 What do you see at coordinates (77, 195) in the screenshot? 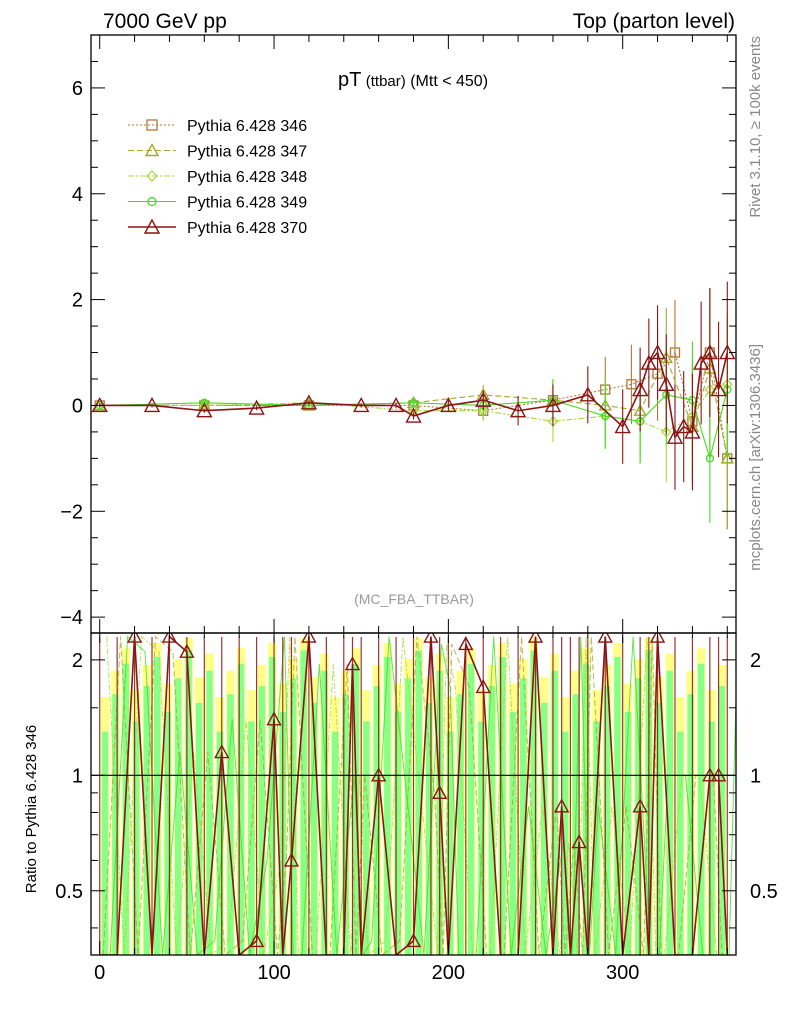
I see `y-tick-label: 4` at bounding box center [77, 195].